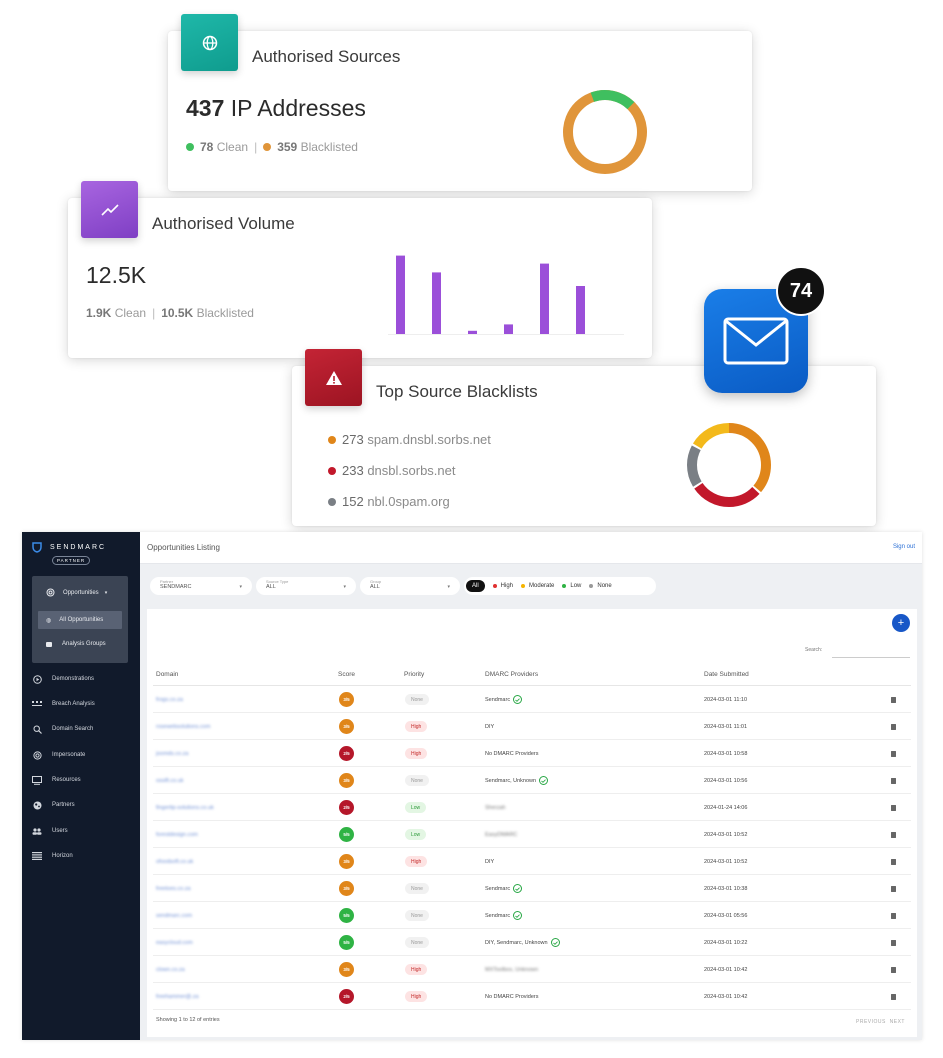 The height and width of the screenshot is (1058, 943). Describe the element at coordinates (63, 679) in the screenshot. I see `sidebar-item-demonstrations: Demonstrations` at that location.